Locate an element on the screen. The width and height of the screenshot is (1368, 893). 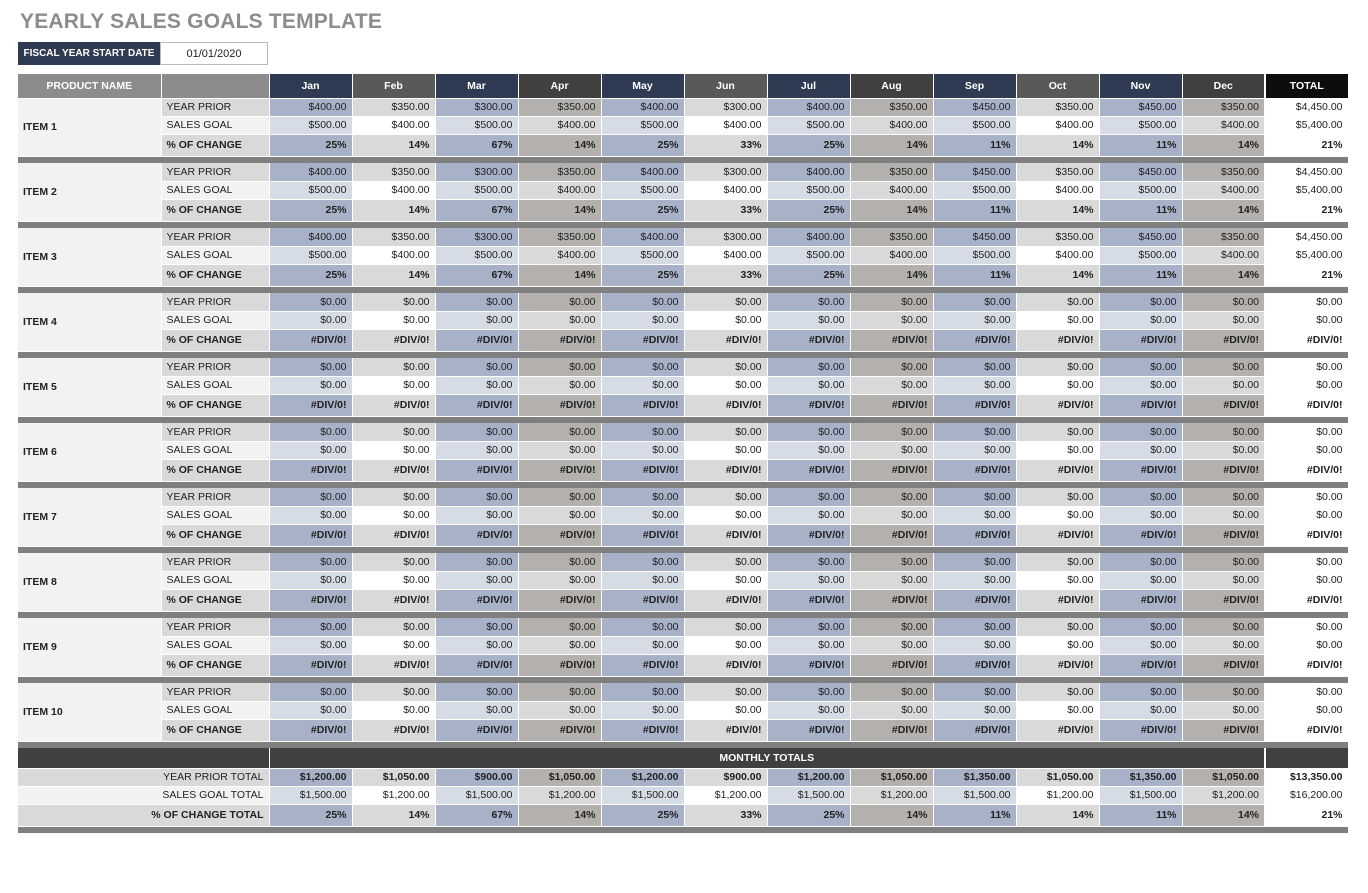
item-name: ITEM 8 is located at coordinates (90, 582).